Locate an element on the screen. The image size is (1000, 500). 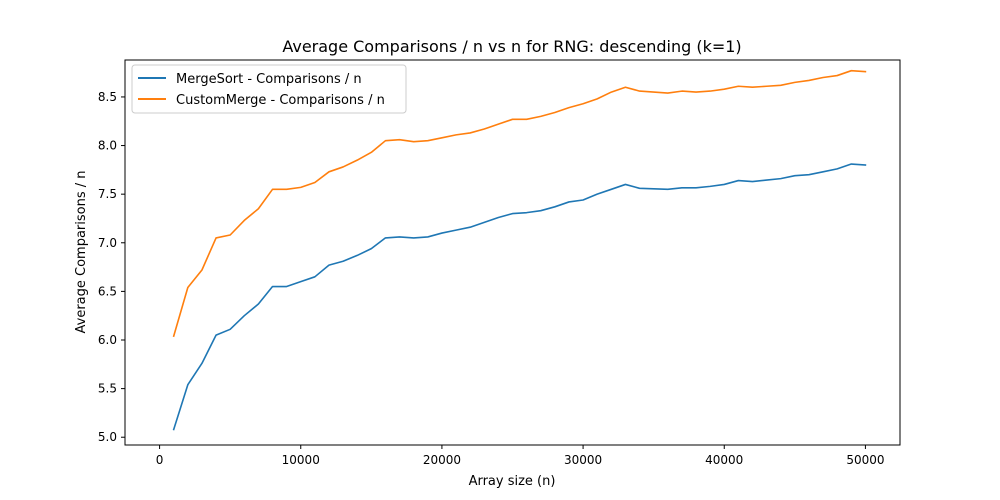
y-tick-label: 6.5 is located at coordinates (107, 291).